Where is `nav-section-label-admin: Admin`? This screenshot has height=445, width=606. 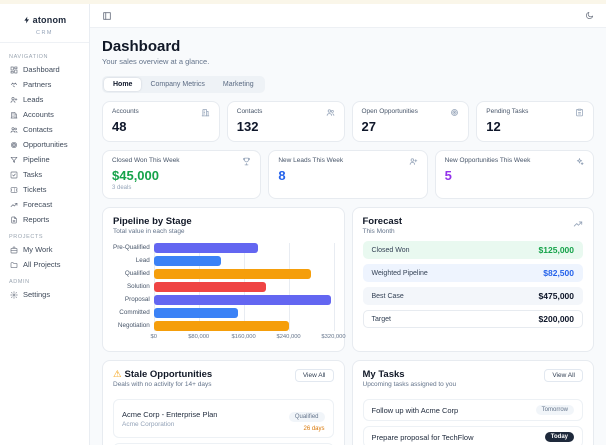 nav-section-label-admin: Admin is located at coordinates (19, 282).